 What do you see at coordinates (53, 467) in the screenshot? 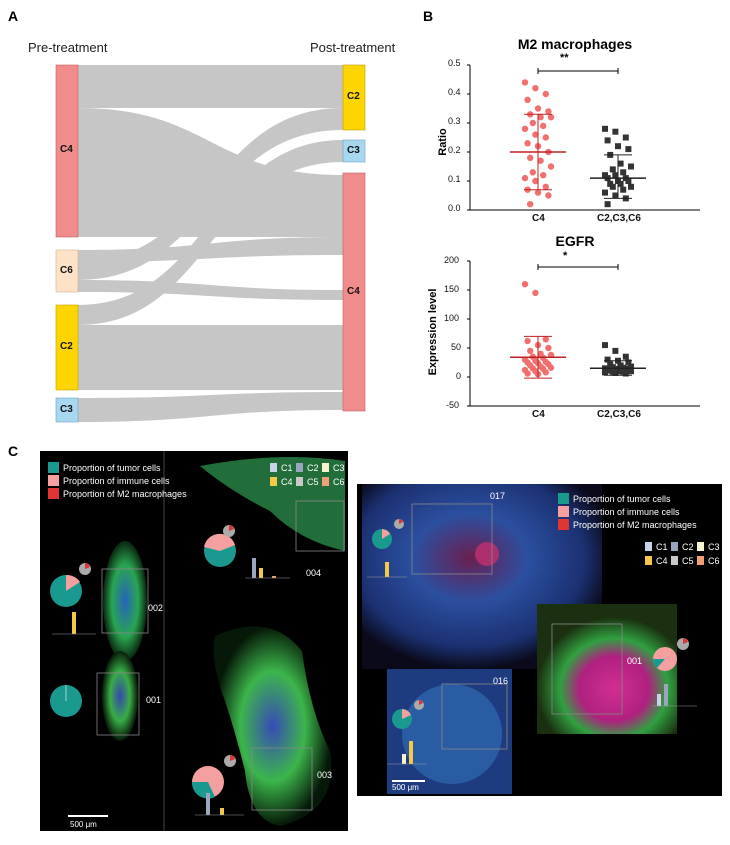
I see `tumor-swatch` at bounding box center [53, 467].